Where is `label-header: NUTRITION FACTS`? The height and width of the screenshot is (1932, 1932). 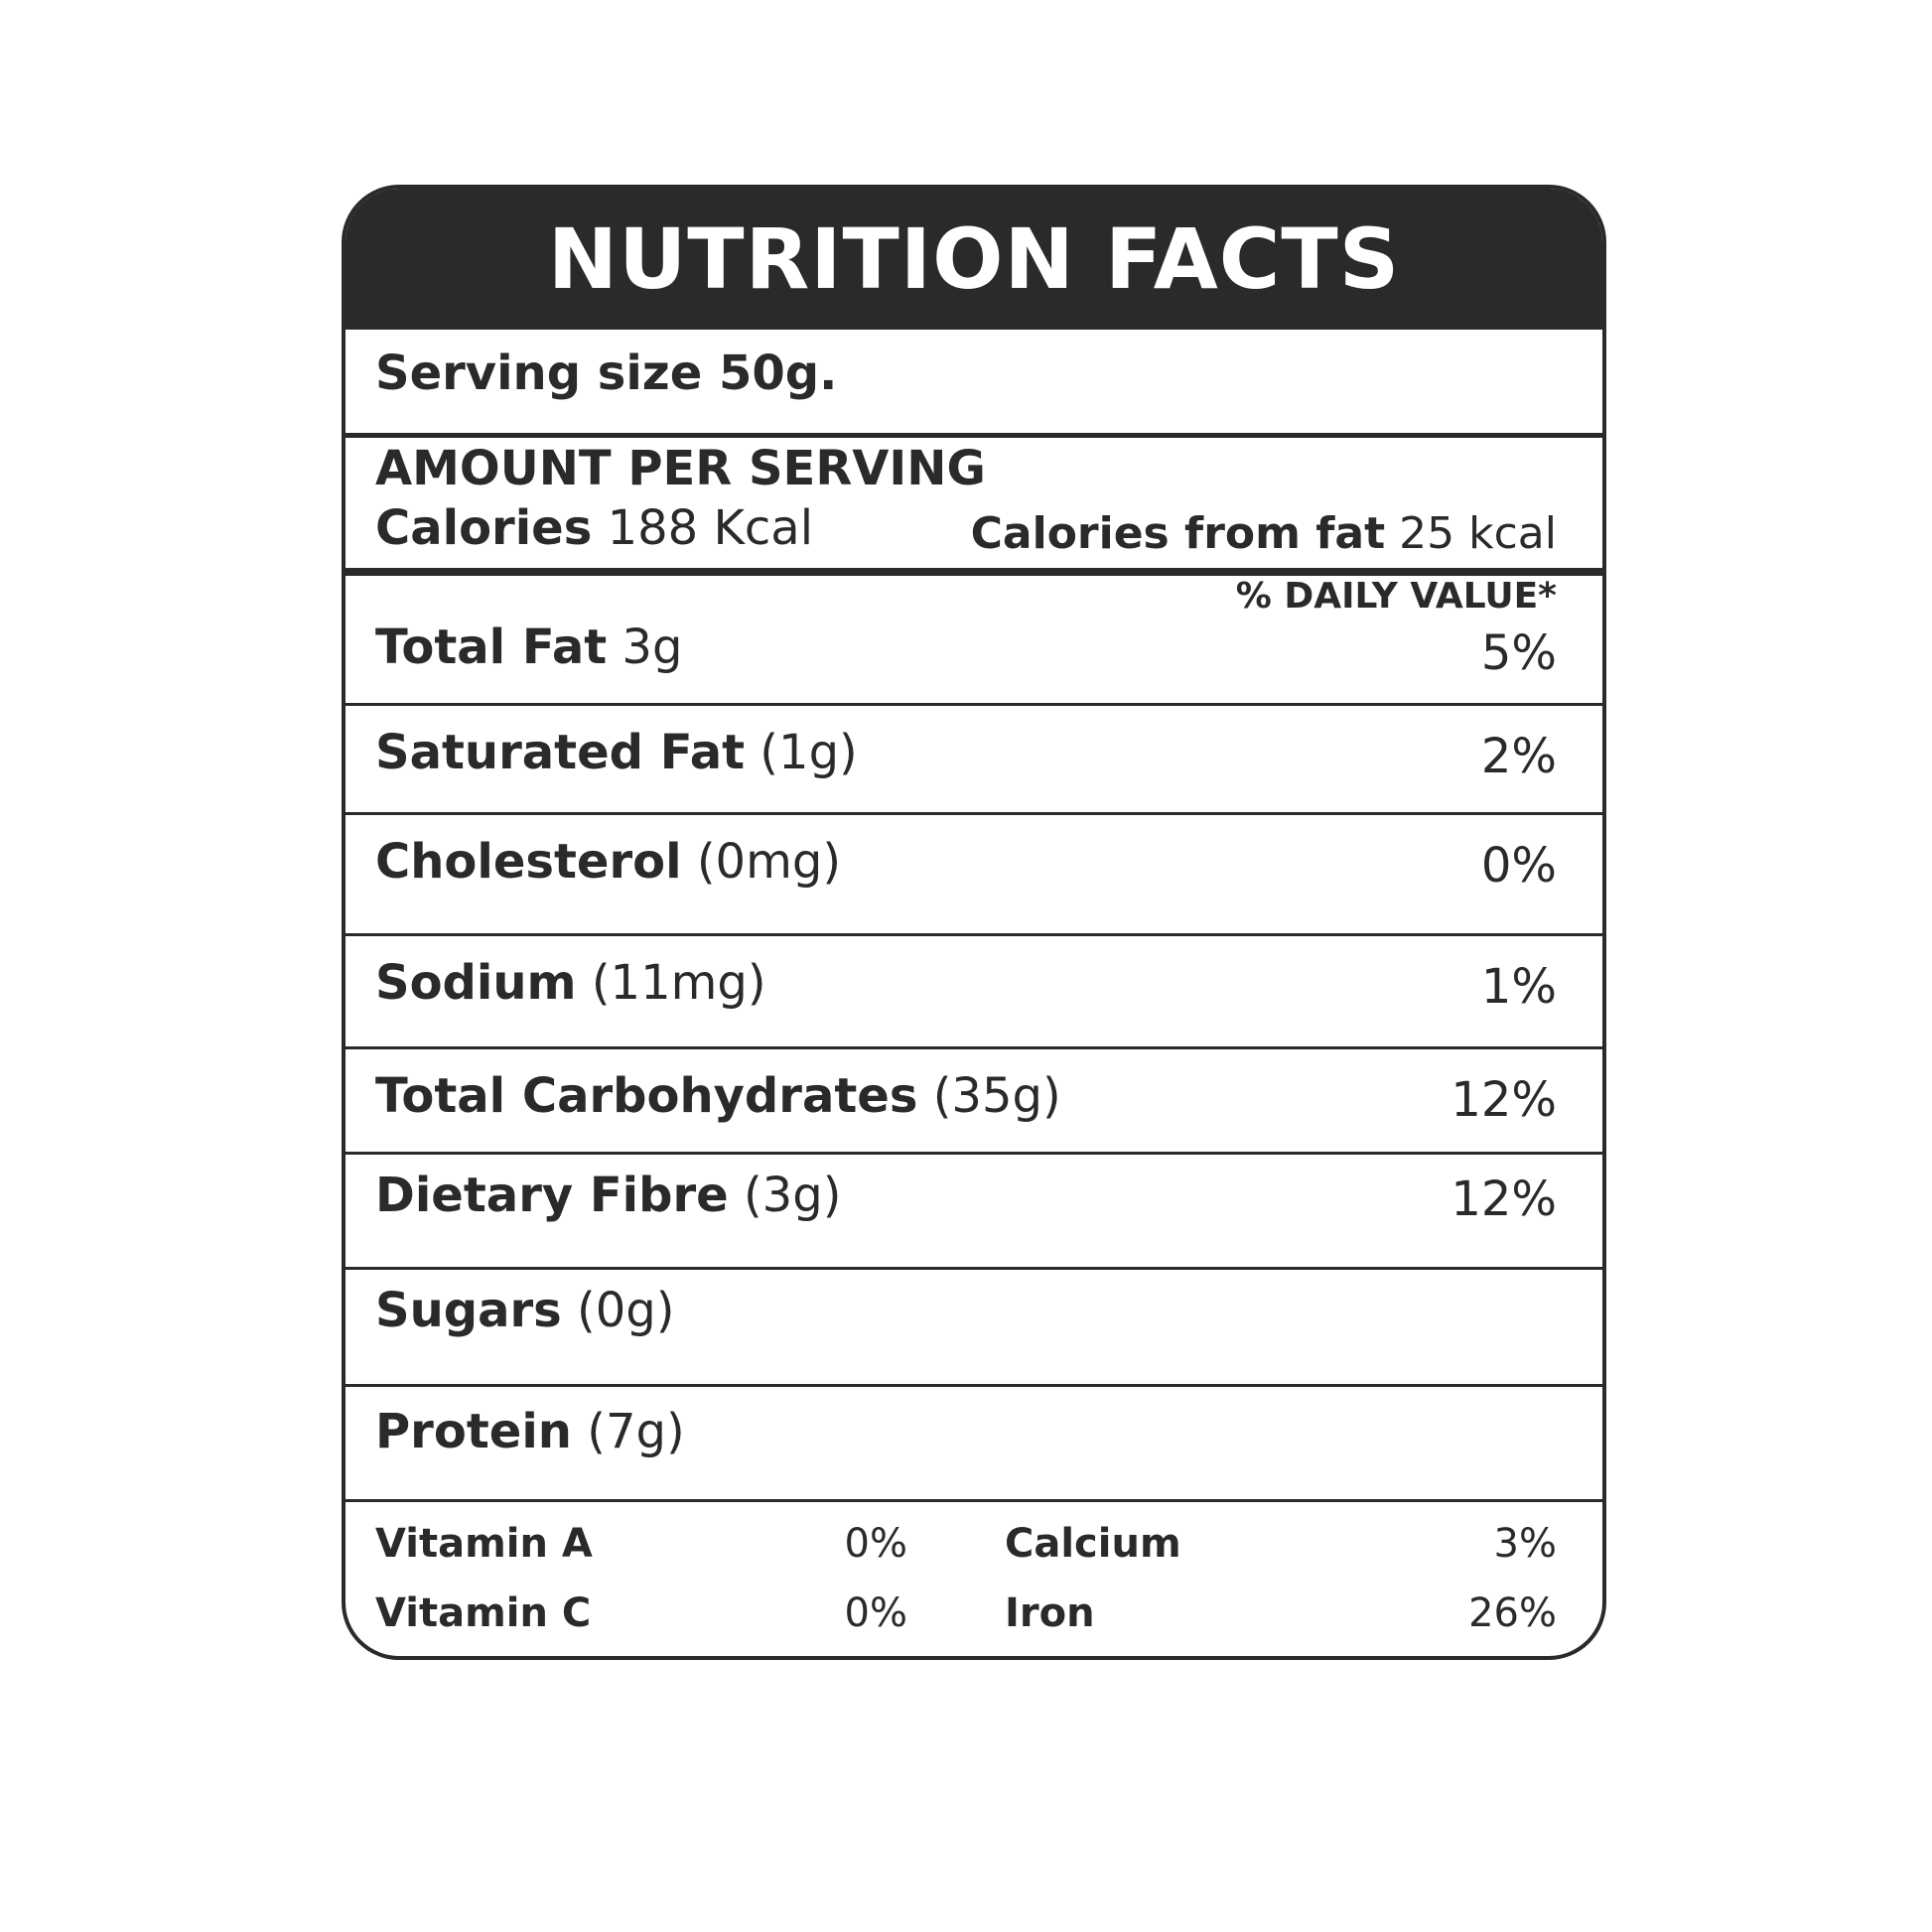
label-header: NUTRITION FACTS is located at coordinates (974, 259).